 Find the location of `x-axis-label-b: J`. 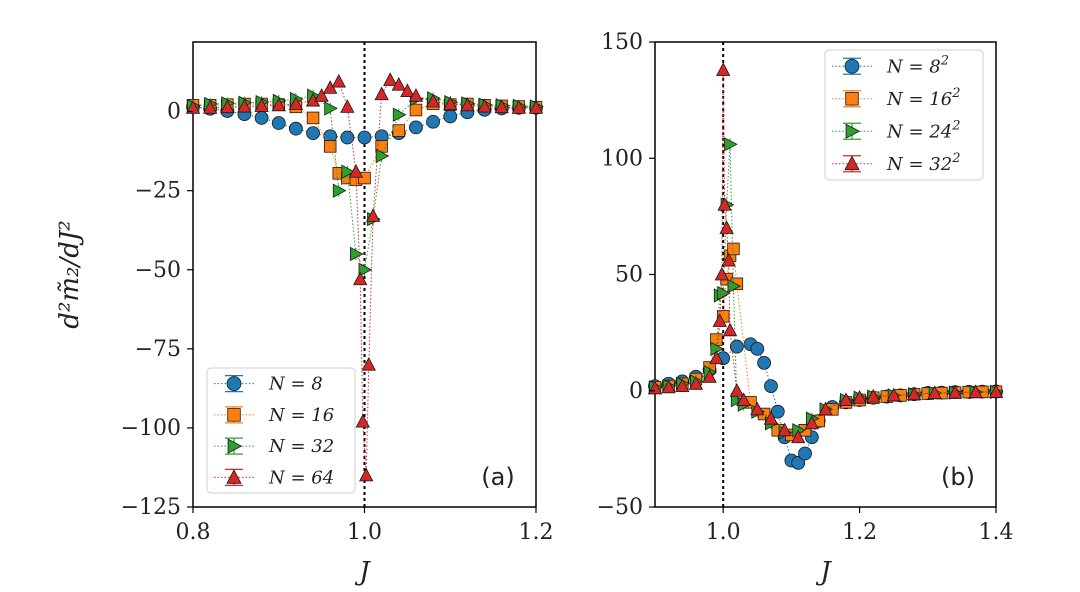

x-axis-label-b: J is located at coordinates (823, 572).